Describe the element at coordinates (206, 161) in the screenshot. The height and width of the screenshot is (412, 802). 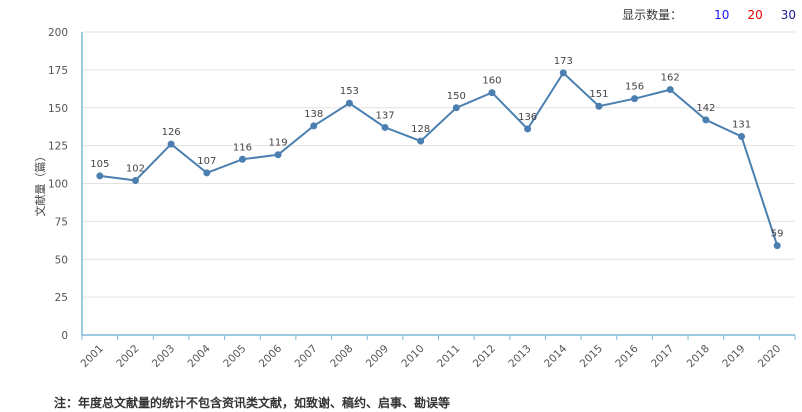
I see `data-label: 107` at that location.